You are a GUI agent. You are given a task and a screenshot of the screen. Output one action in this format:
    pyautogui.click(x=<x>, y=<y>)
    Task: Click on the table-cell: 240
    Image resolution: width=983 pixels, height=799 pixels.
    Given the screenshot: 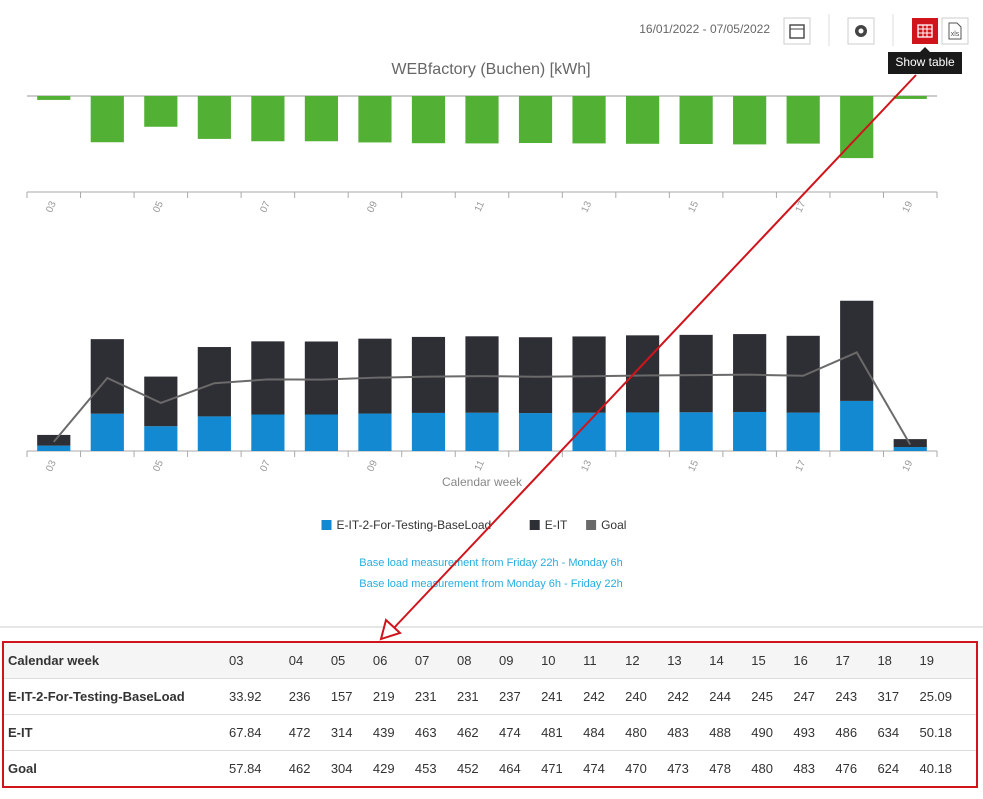 What is the action you would take?
    pyautogui.click(x=642, y=696)
    